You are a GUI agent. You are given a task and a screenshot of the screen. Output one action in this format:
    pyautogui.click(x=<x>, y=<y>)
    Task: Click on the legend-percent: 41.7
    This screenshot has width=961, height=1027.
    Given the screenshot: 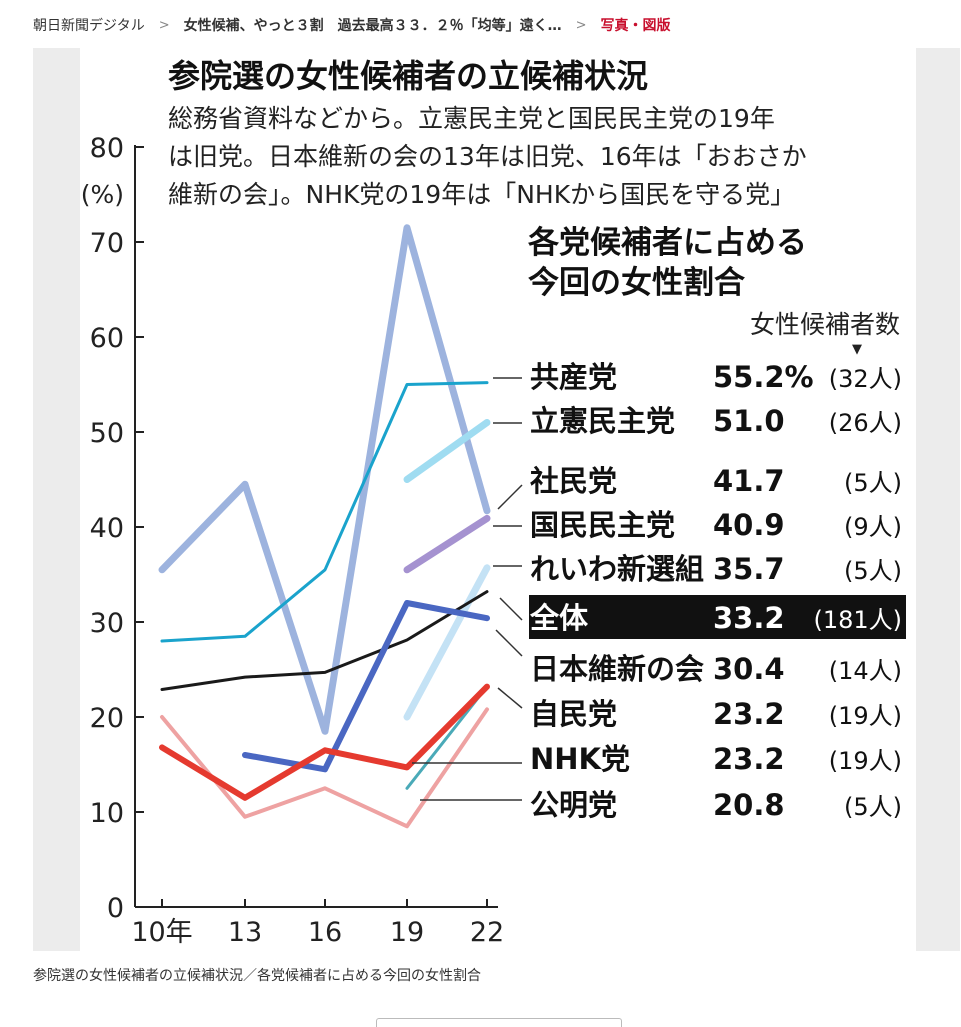 What is the action you would take?
    pyautogui.click(x=749, y=481)
    